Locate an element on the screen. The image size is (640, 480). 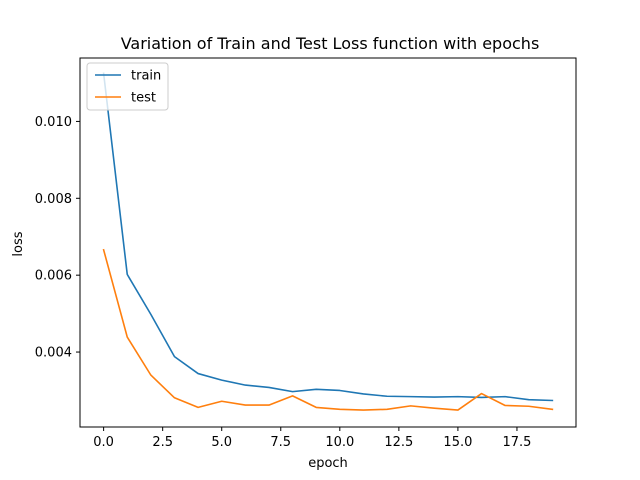
x-tick-label: 10.0 is located at coordinates (339, 442).